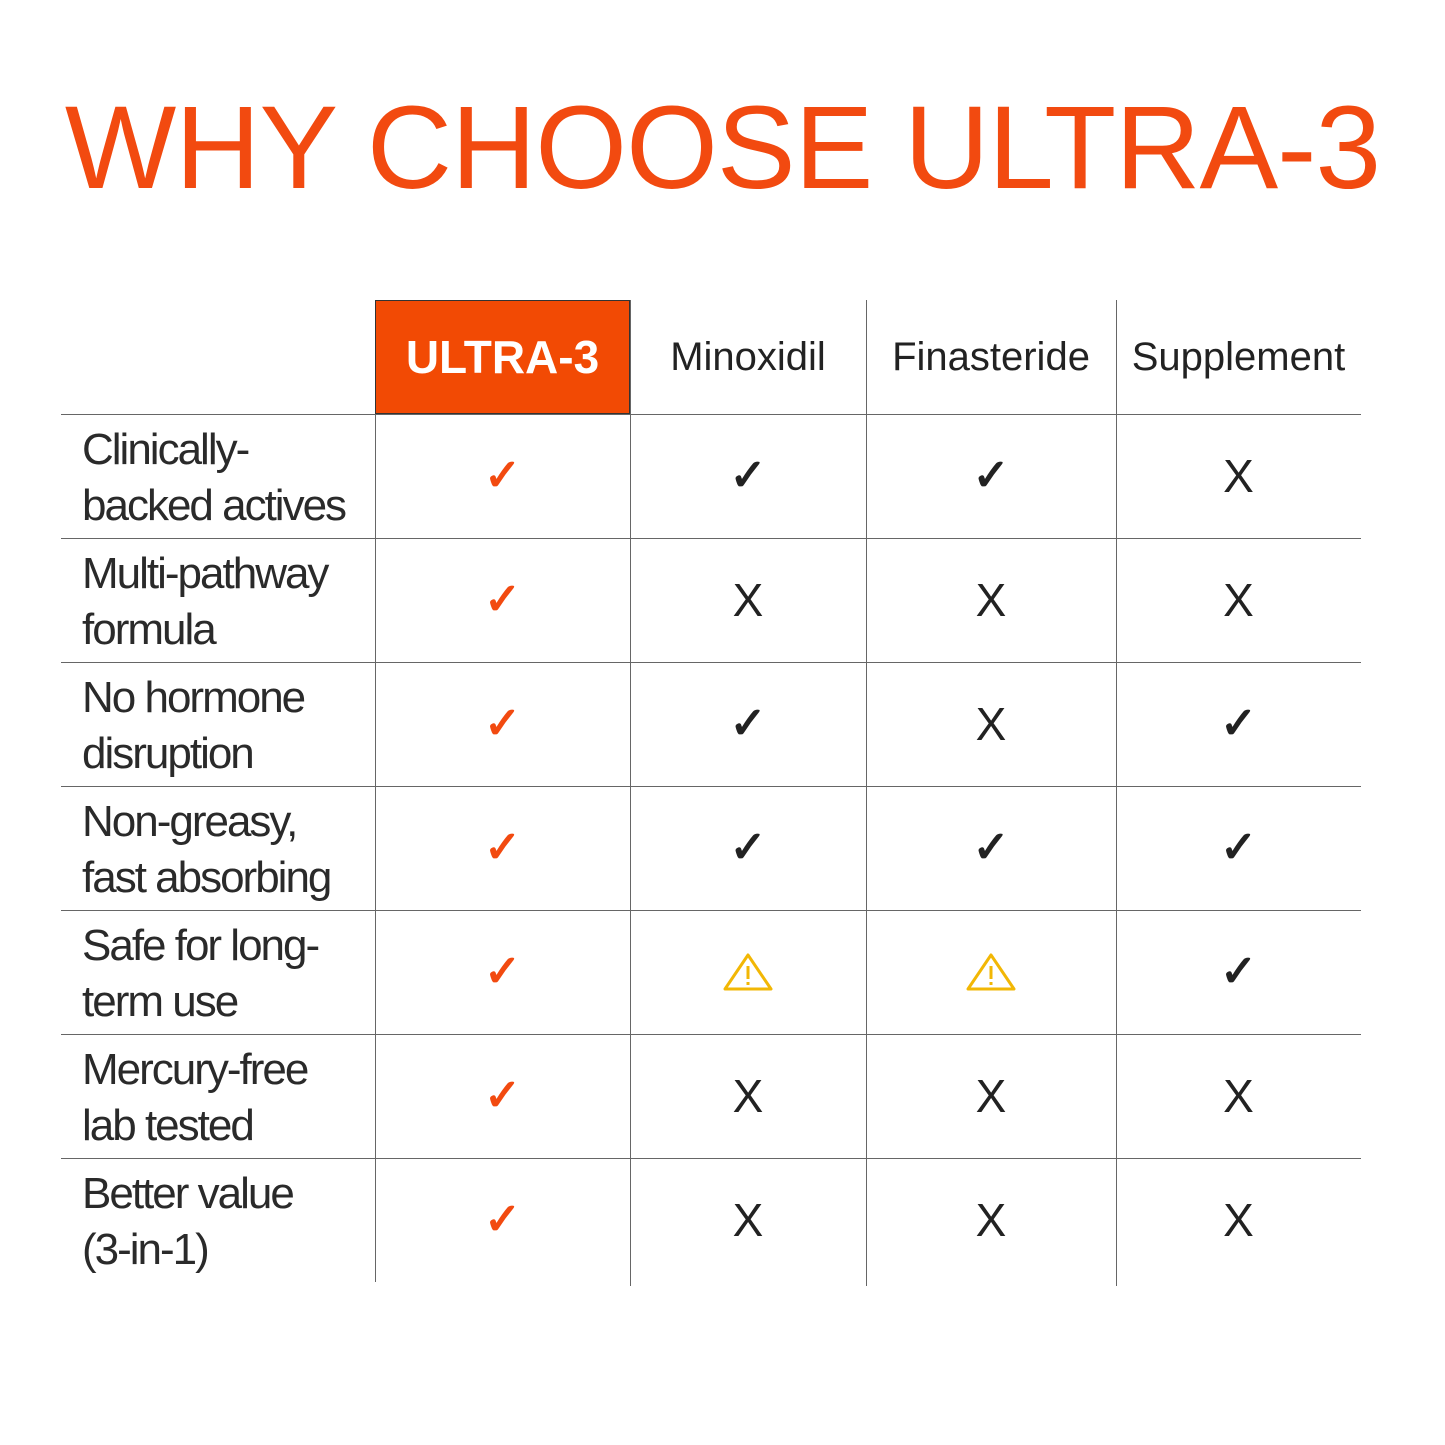 This screenshot has width=1445, height=1445. Describe the element at coordinates (227, 850) in the screenshot. I see `row-label: Non-greasy, fast absorbing` at that location.